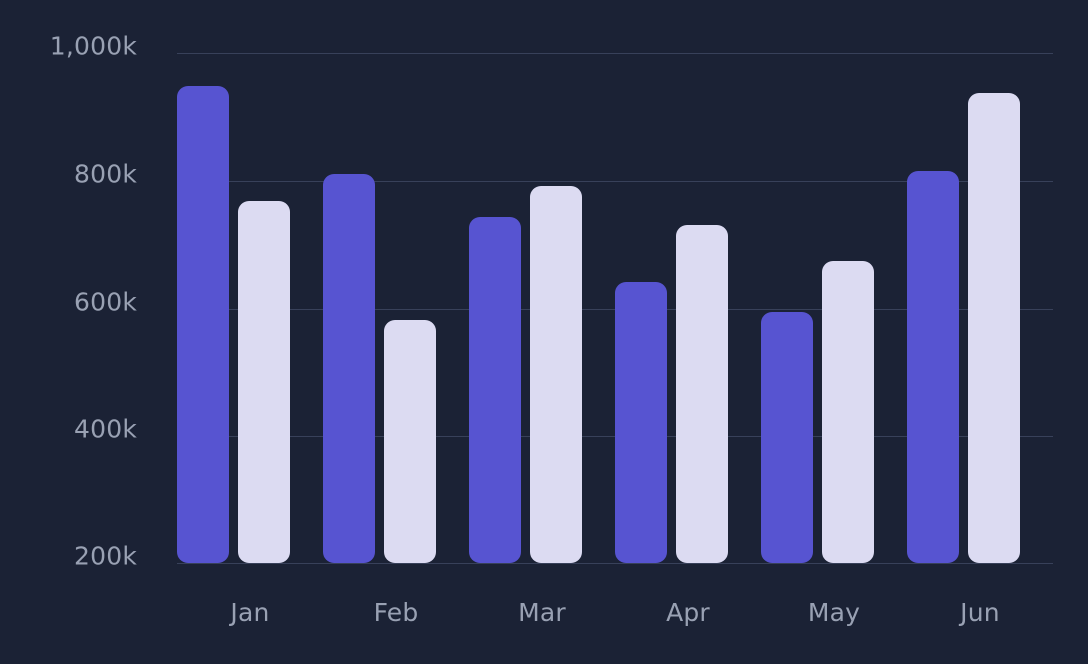  I want to click on y-axis-tick-label: 400k, so click(105, 429).